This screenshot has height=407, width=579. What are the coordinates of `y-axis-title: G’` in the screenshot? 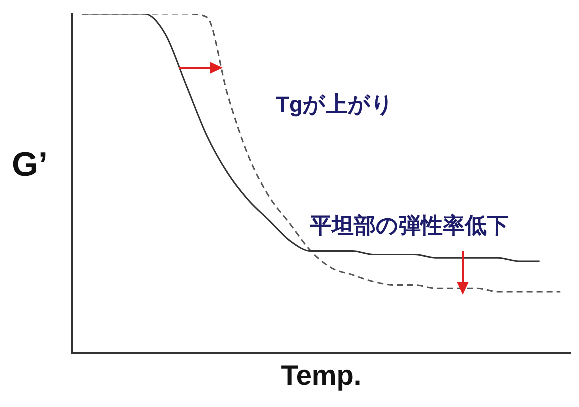 It's located at (30, 165).